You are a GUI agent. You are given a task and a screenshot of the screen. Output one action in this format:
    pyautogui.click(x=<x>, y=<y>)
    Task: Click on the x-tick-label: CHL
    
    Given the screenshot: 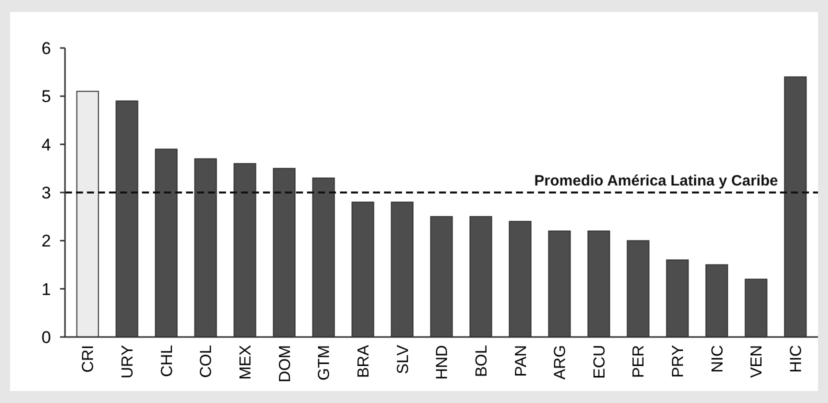 What is the action you would take?
    pyautogui.click(x=167, y=361)
    